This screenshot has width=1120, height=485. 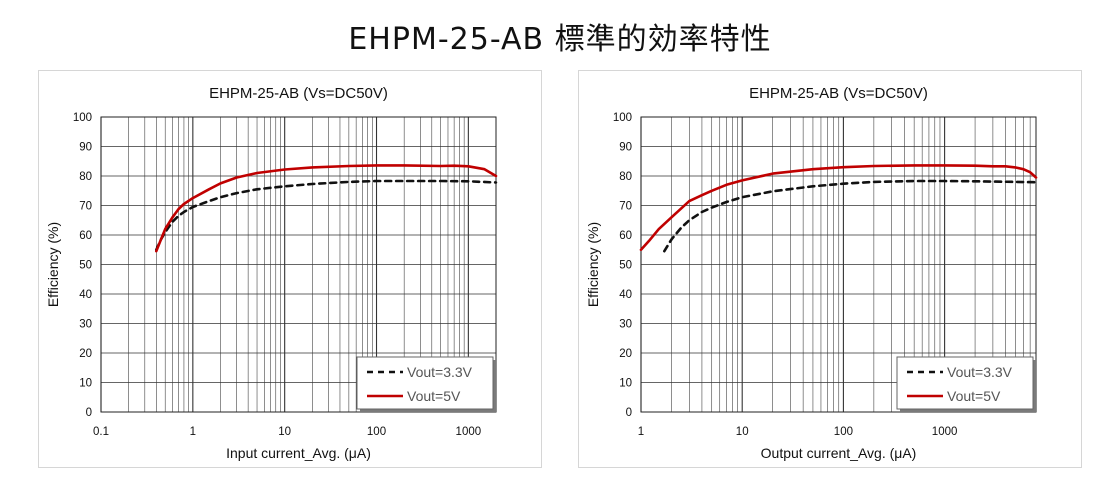 I want to click on c0-x-tick-label: 100, so click(x=376, y=432).